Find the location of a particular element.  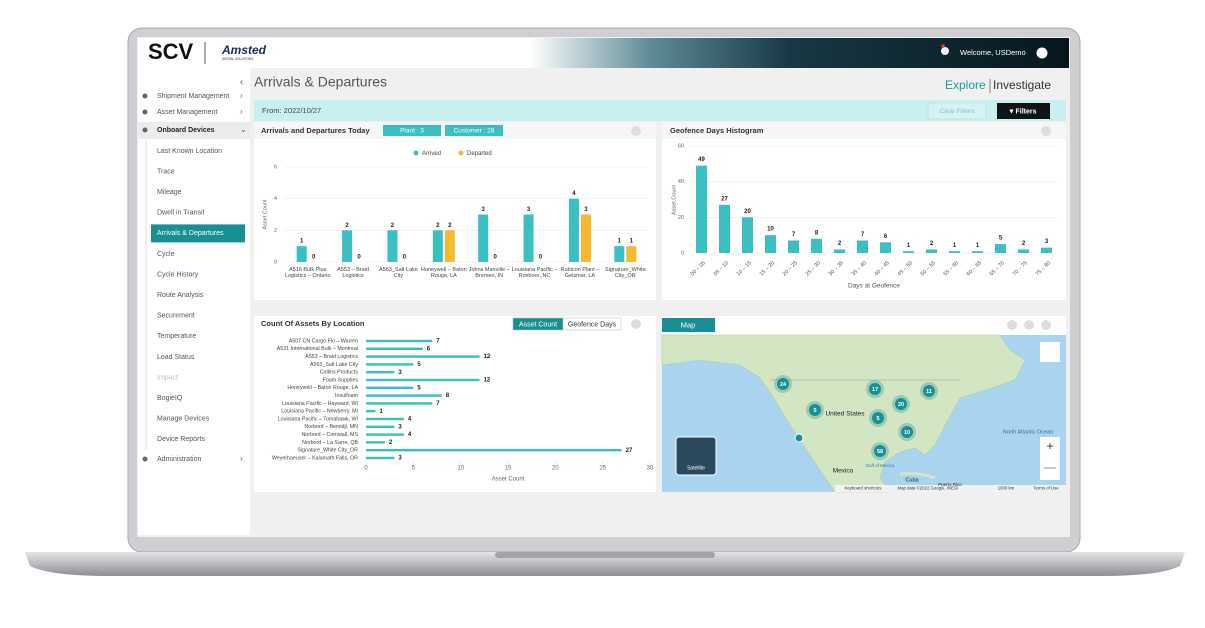

y-tick-label: 0 is located at coordinates (682, 253).